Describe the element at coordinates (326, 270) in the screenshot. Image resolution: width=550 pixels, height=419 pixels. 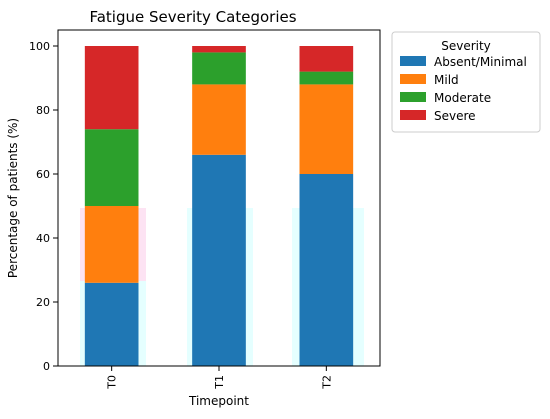
I see `bar-t2-absent-minimal` at that location.